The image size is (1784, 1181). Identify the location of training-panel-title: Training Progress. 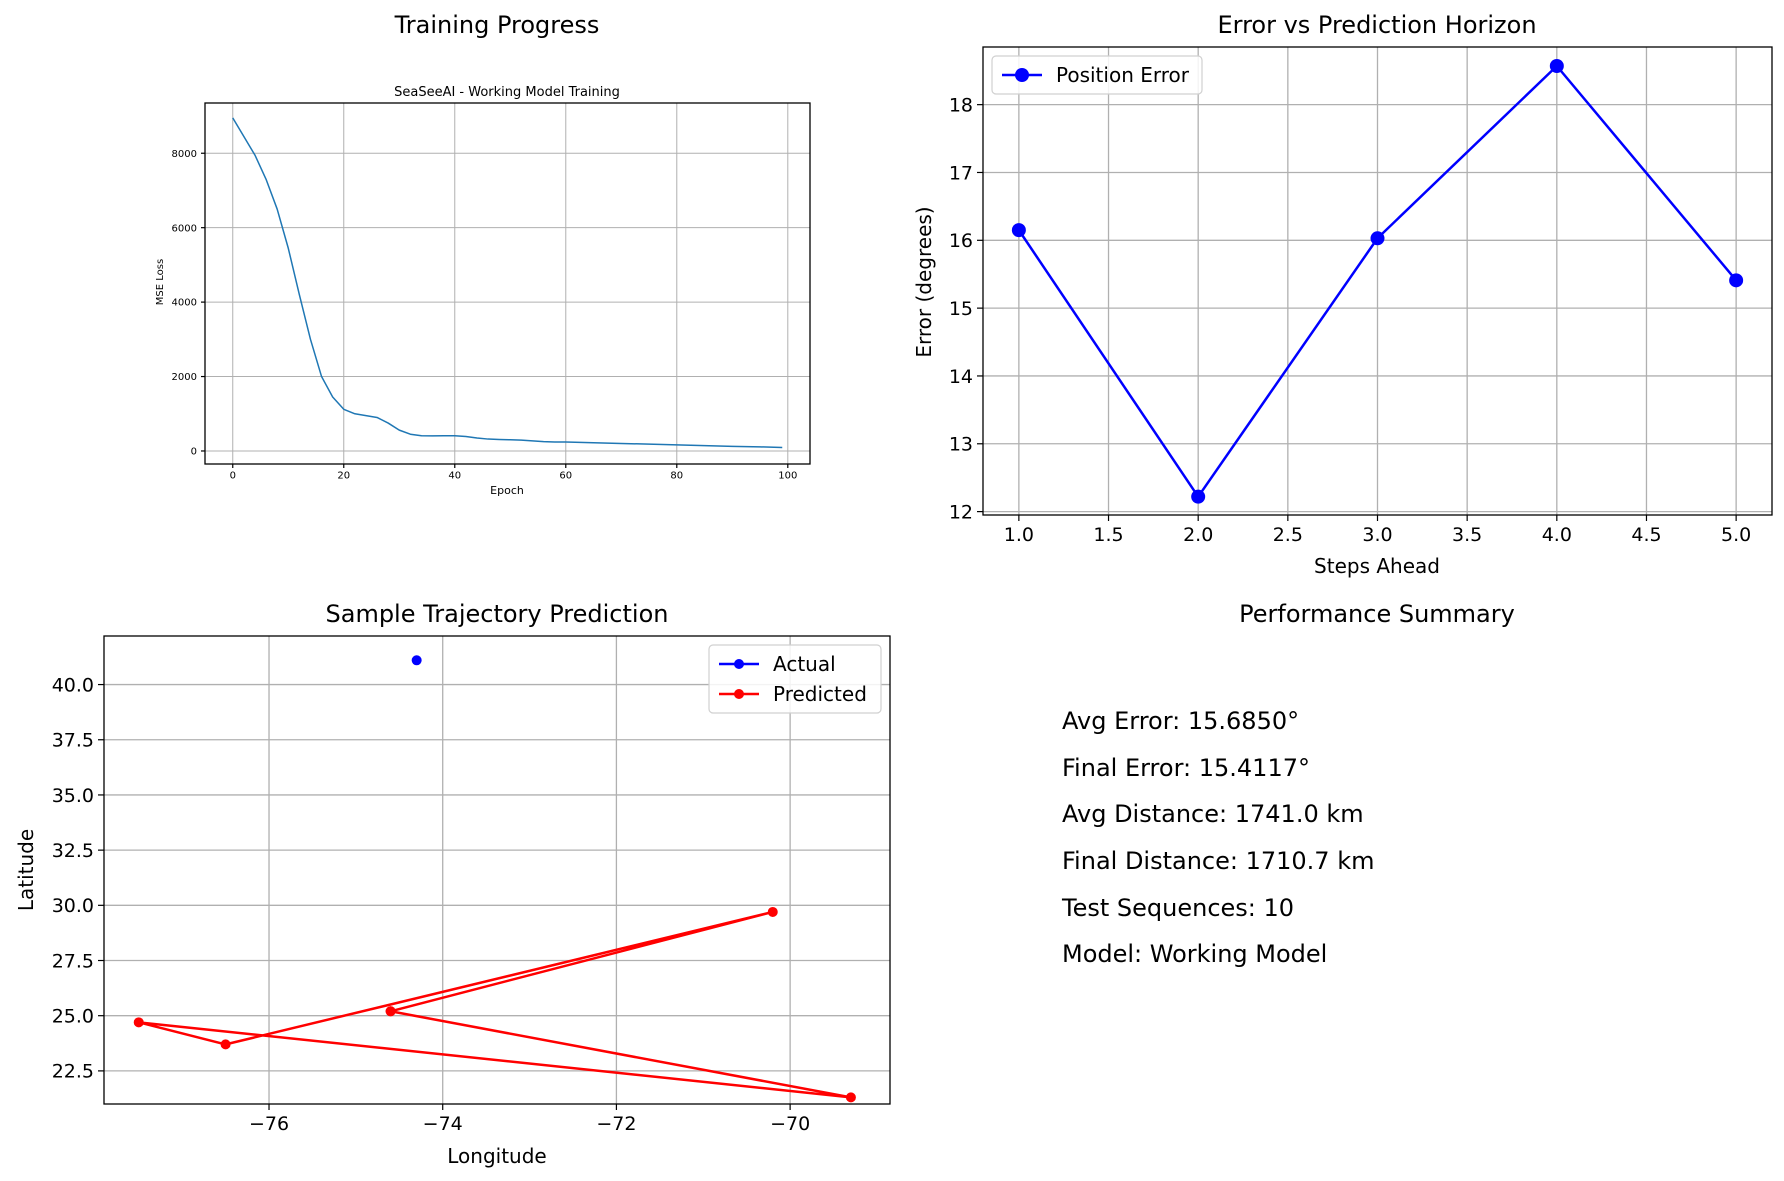
(497, 25).